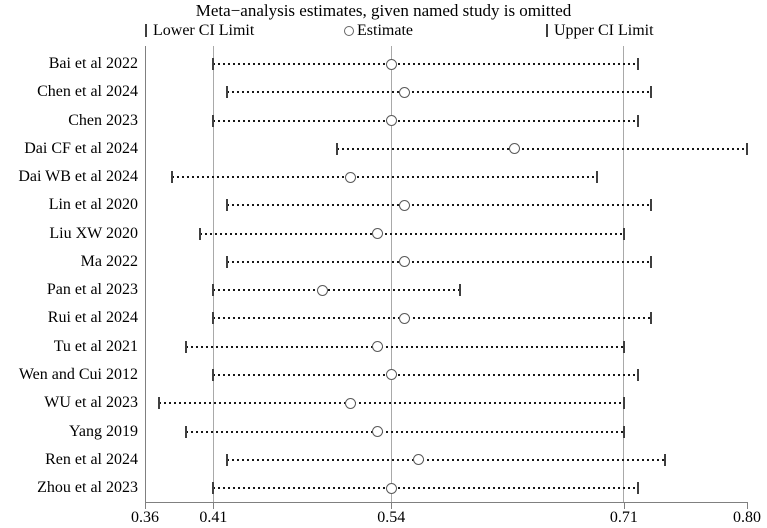  I want to click on reference-line-upper, so click(624, 274).